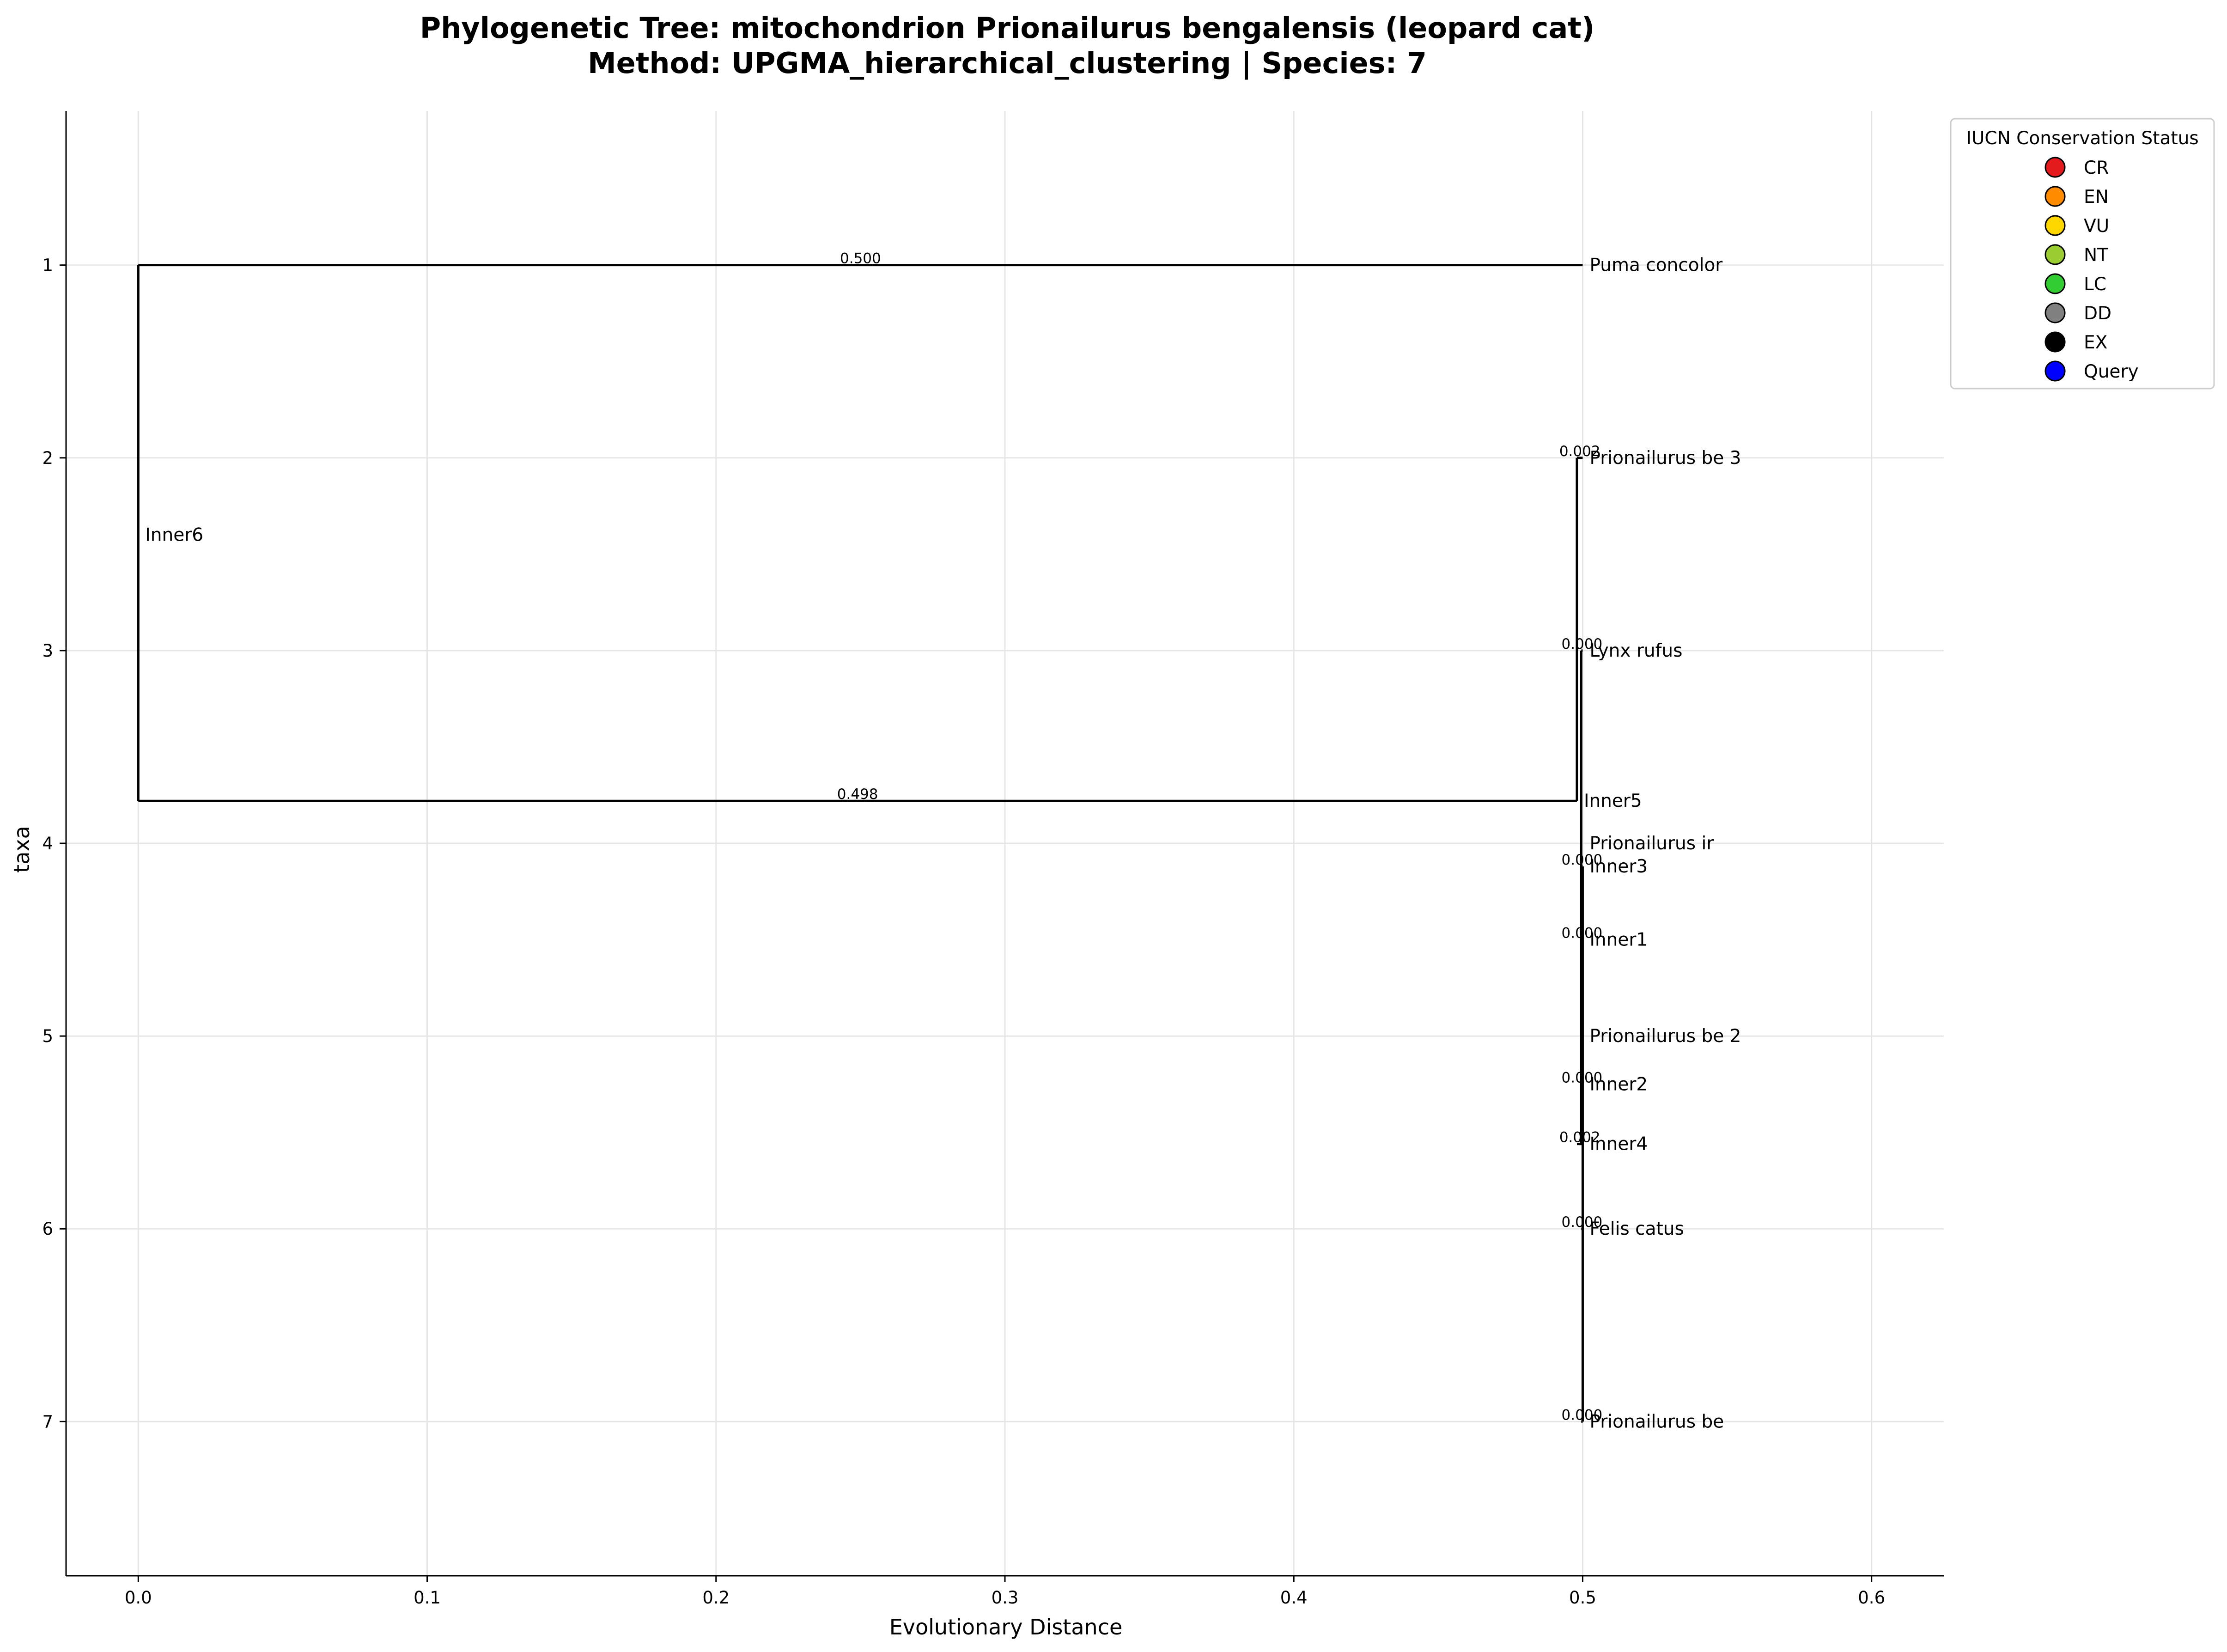 The height and width of the screenshot is (1652, 2227). I want to click on x-tick-label: 0.0, so click(139, 1598).